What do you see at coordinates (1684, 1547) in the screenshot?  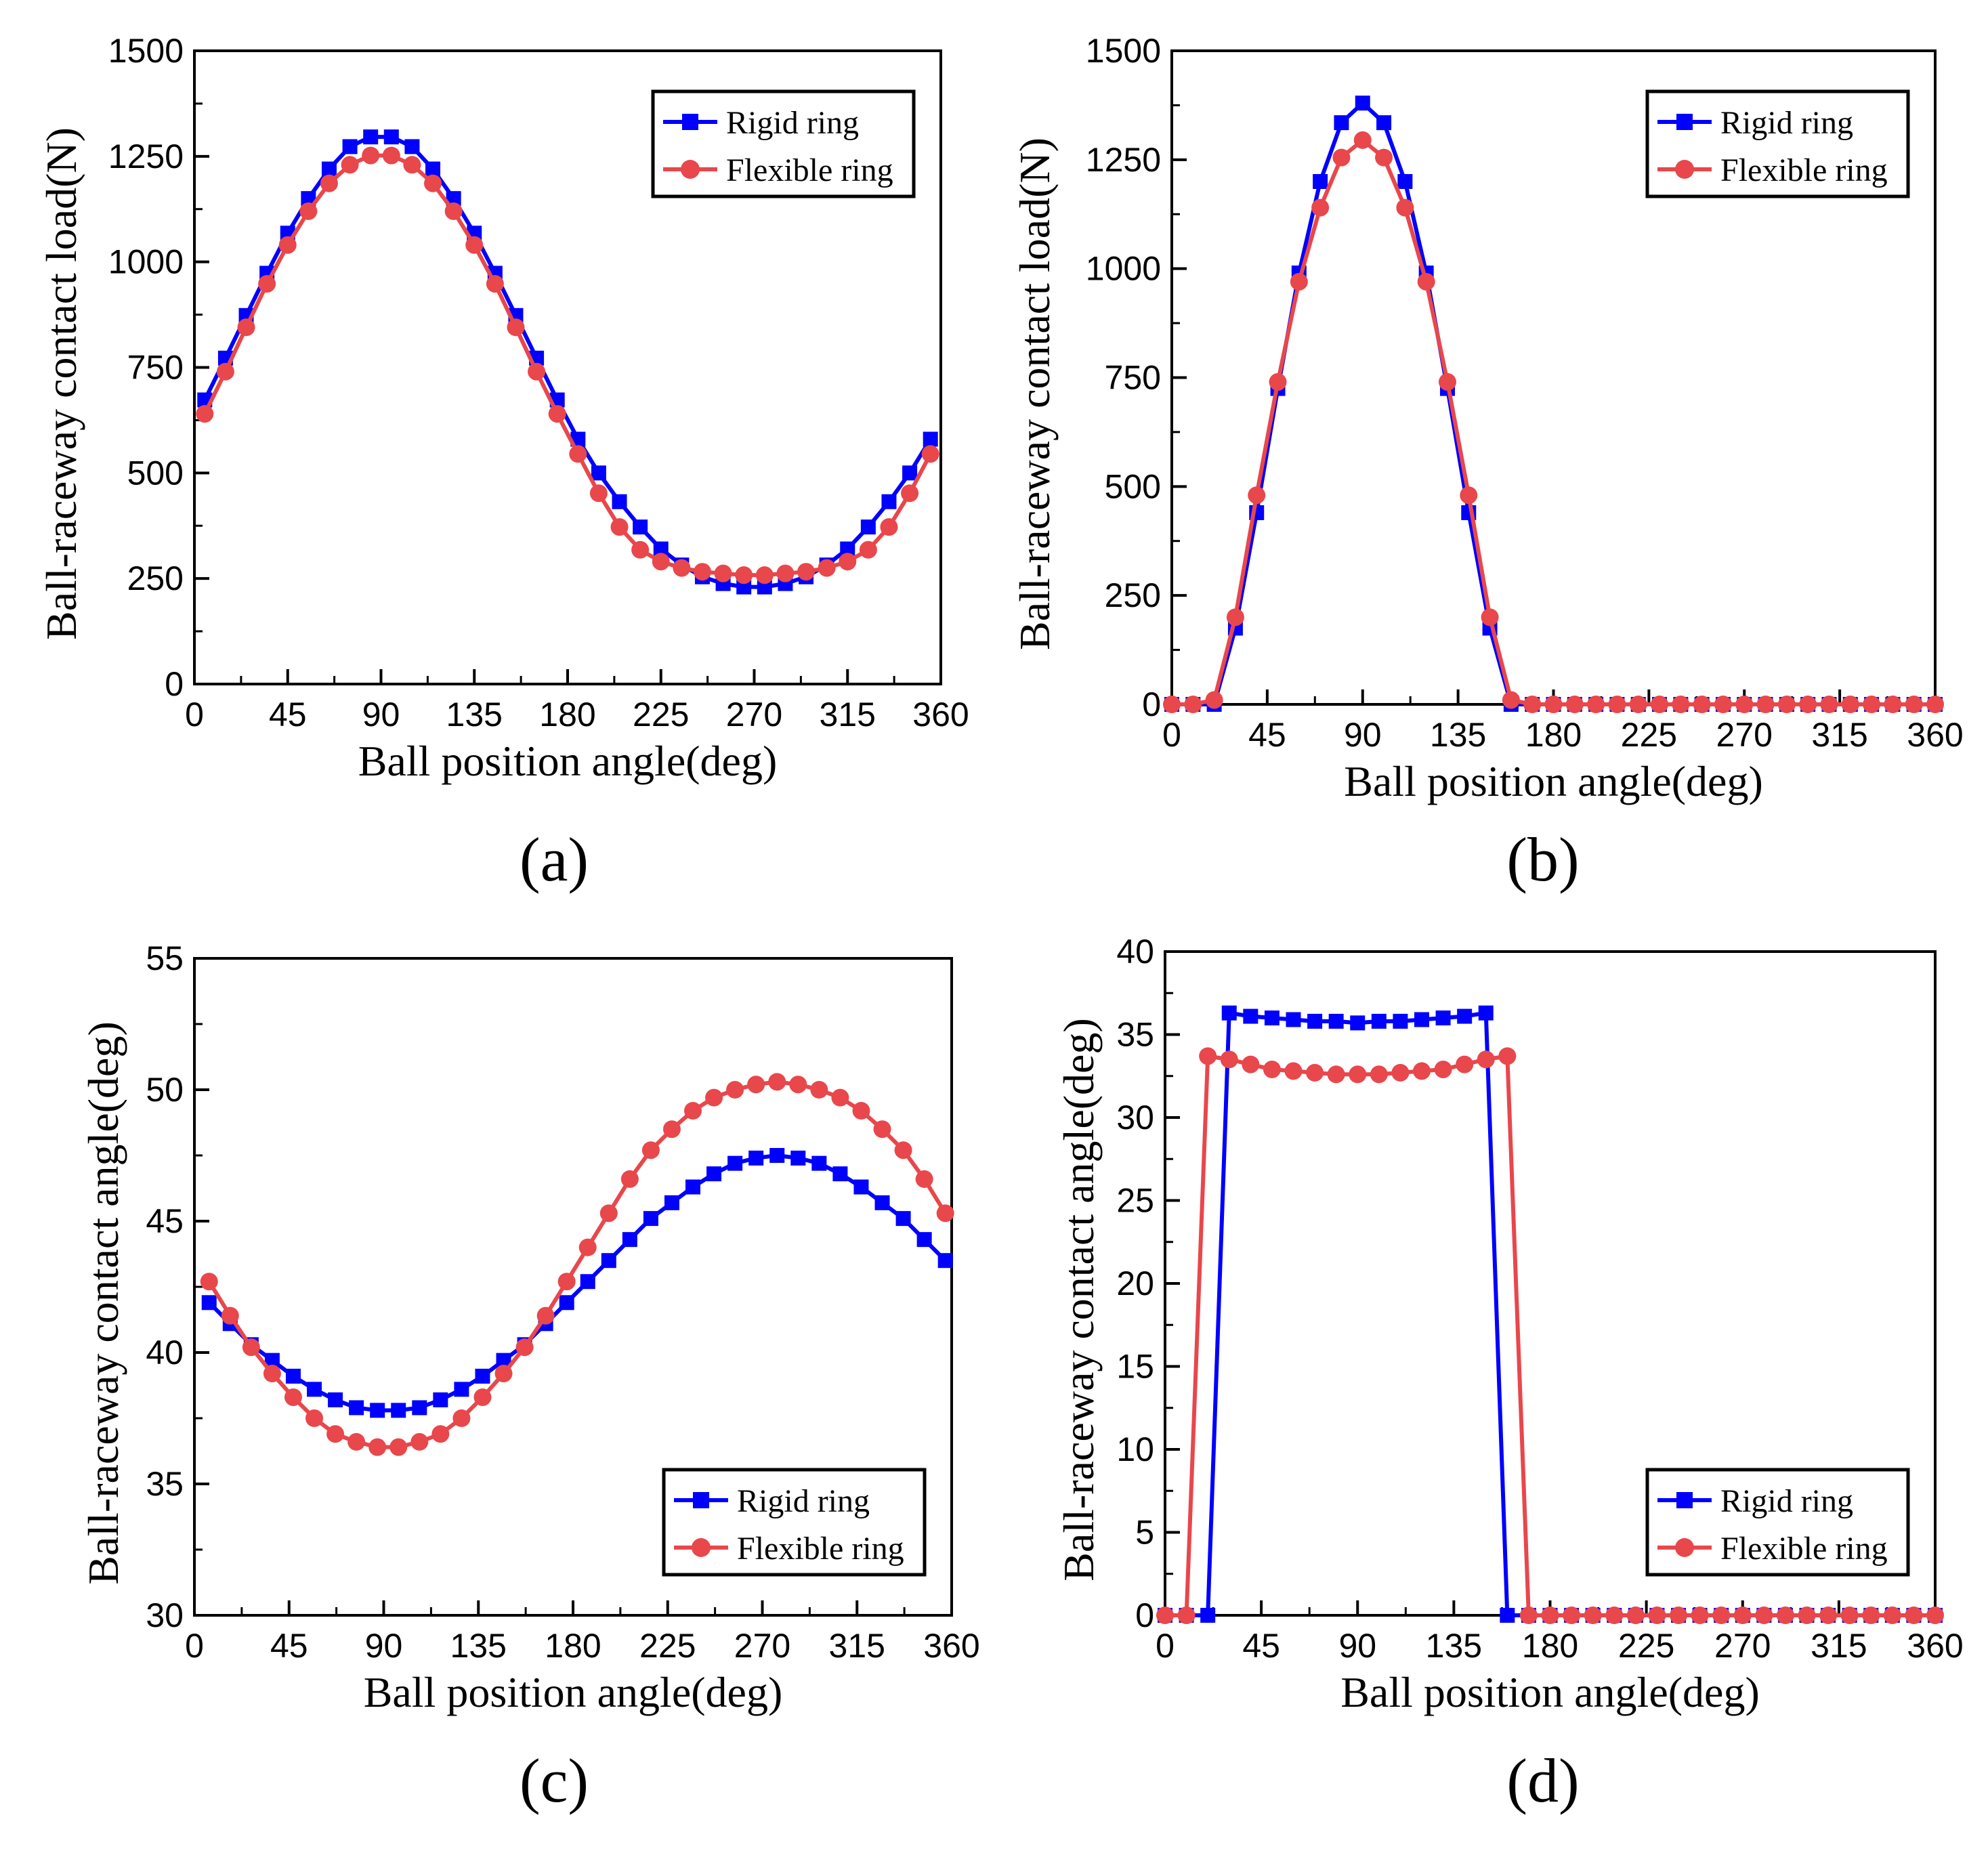 I see `legend-marker-circle` at bounding box center [1684, 1547].